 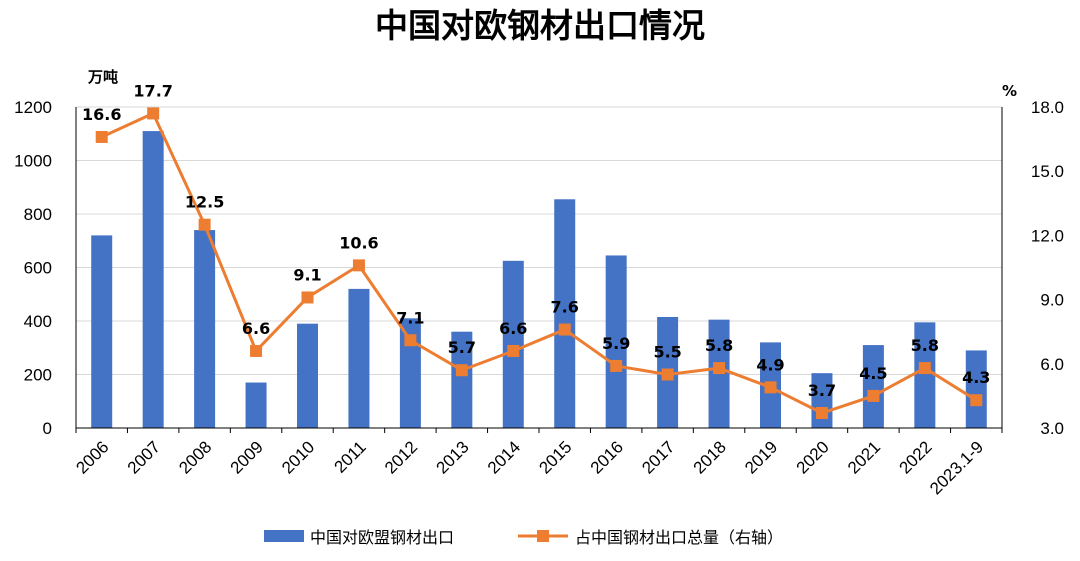 I want to click on x-tick-label: 2021, so click(x=864, y=457).